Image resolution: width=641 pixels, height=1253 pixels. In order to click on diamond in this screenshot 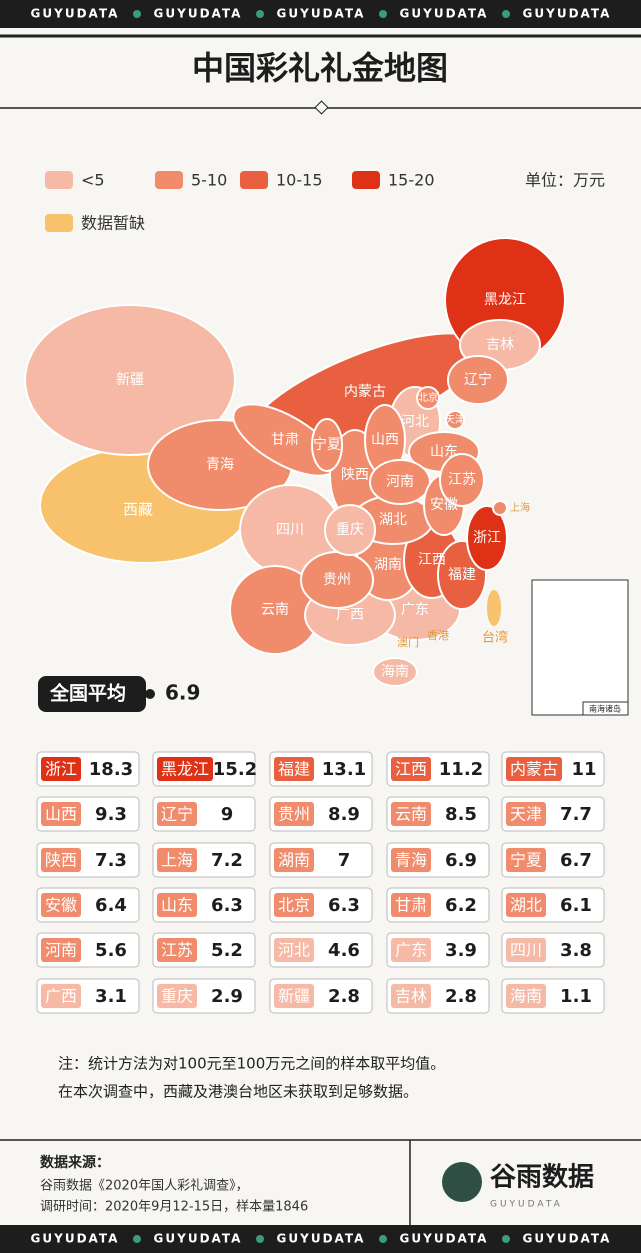, I will do `click(321, 107)`.